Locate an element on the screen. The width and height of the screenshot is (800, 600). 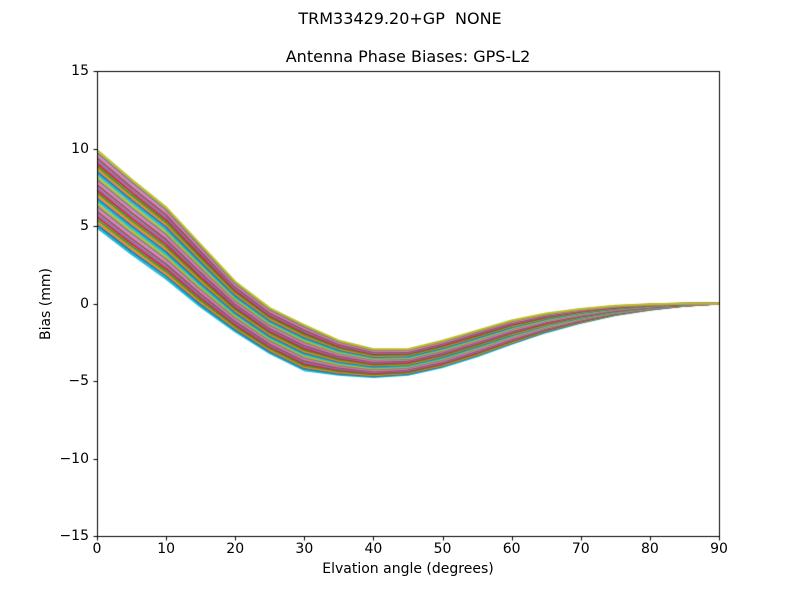
y-tick-label: 15 is located at coordinates (80, 71).